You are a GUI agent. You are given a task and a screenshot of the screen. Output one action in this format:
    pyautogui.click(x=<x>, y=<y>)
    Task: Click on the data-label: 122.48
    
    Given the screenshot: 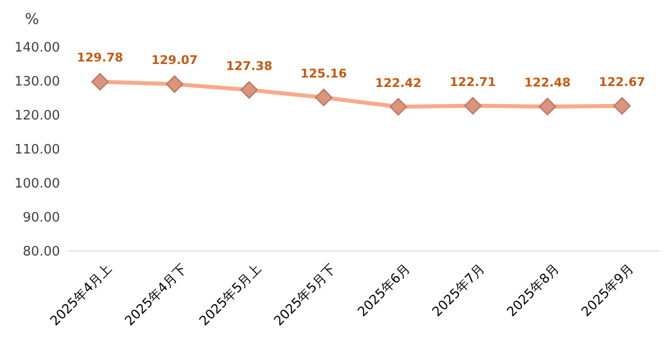 What is the action you would take?
    pyautogui.click(x=547, y=83)
    